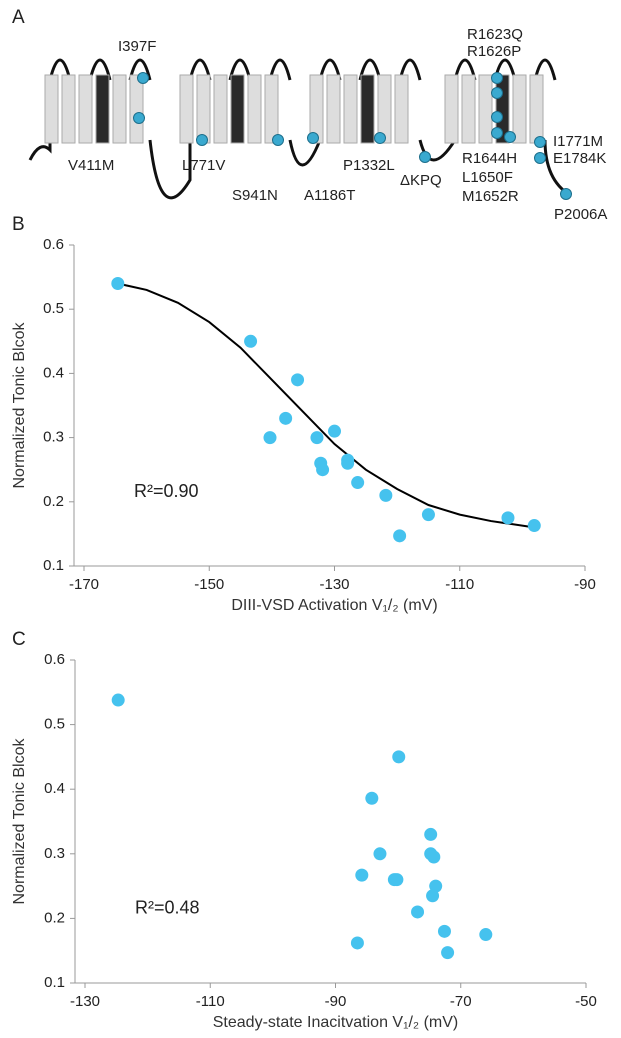 The image size is (621, 1038). I want to click on mutation-label: I397F, so click(137, 46).